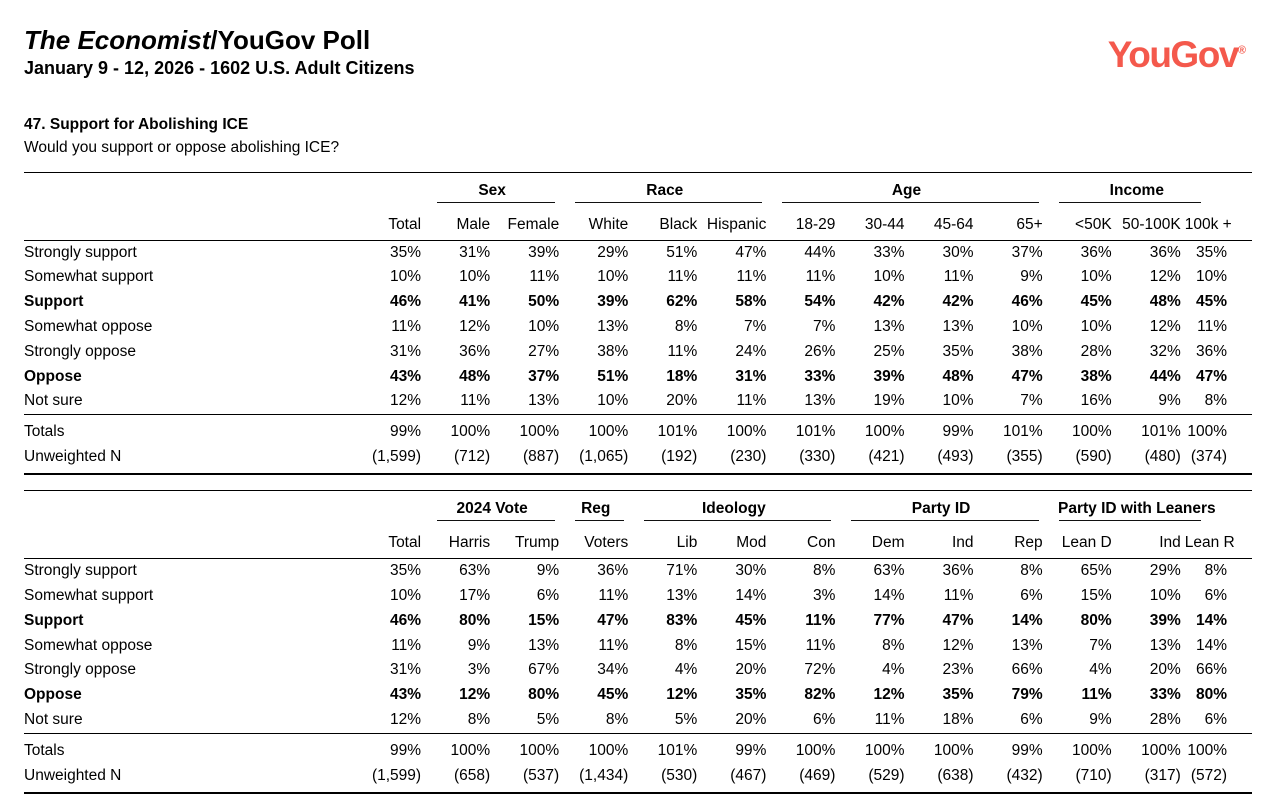 This screenshot has height=811, width=1276. I want to click on yougov-logo-text: YouGov, so click(1173, 54).